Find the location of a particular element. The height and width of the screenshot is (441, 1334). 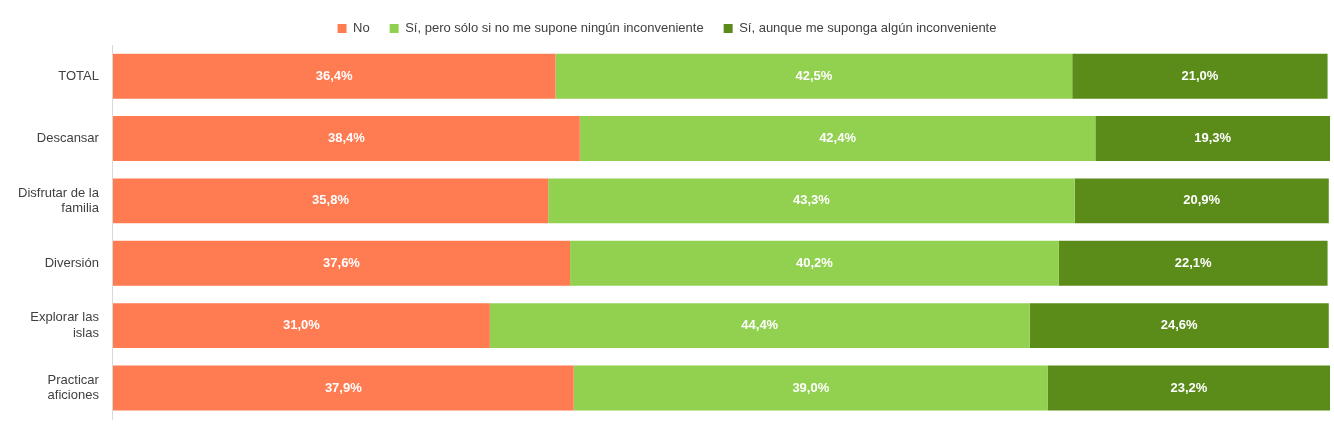

y-tick-label: Diversión is located at coordinates (71, 262).